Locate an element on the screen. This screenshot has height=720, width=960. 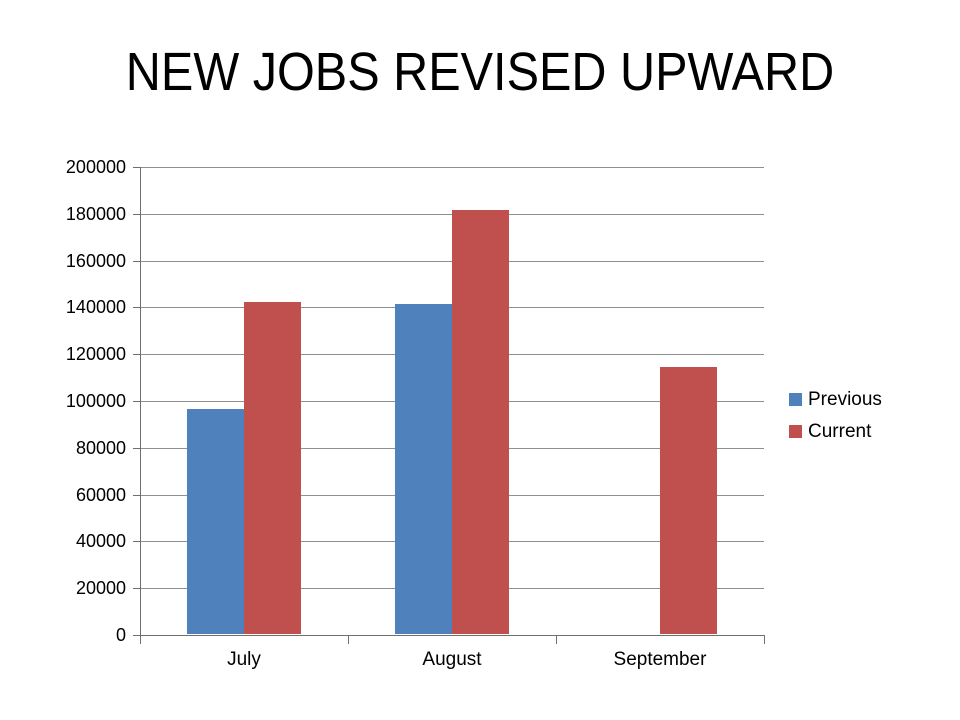
y-axis-tick-label: 200000 is located at coordinates (95, 167).